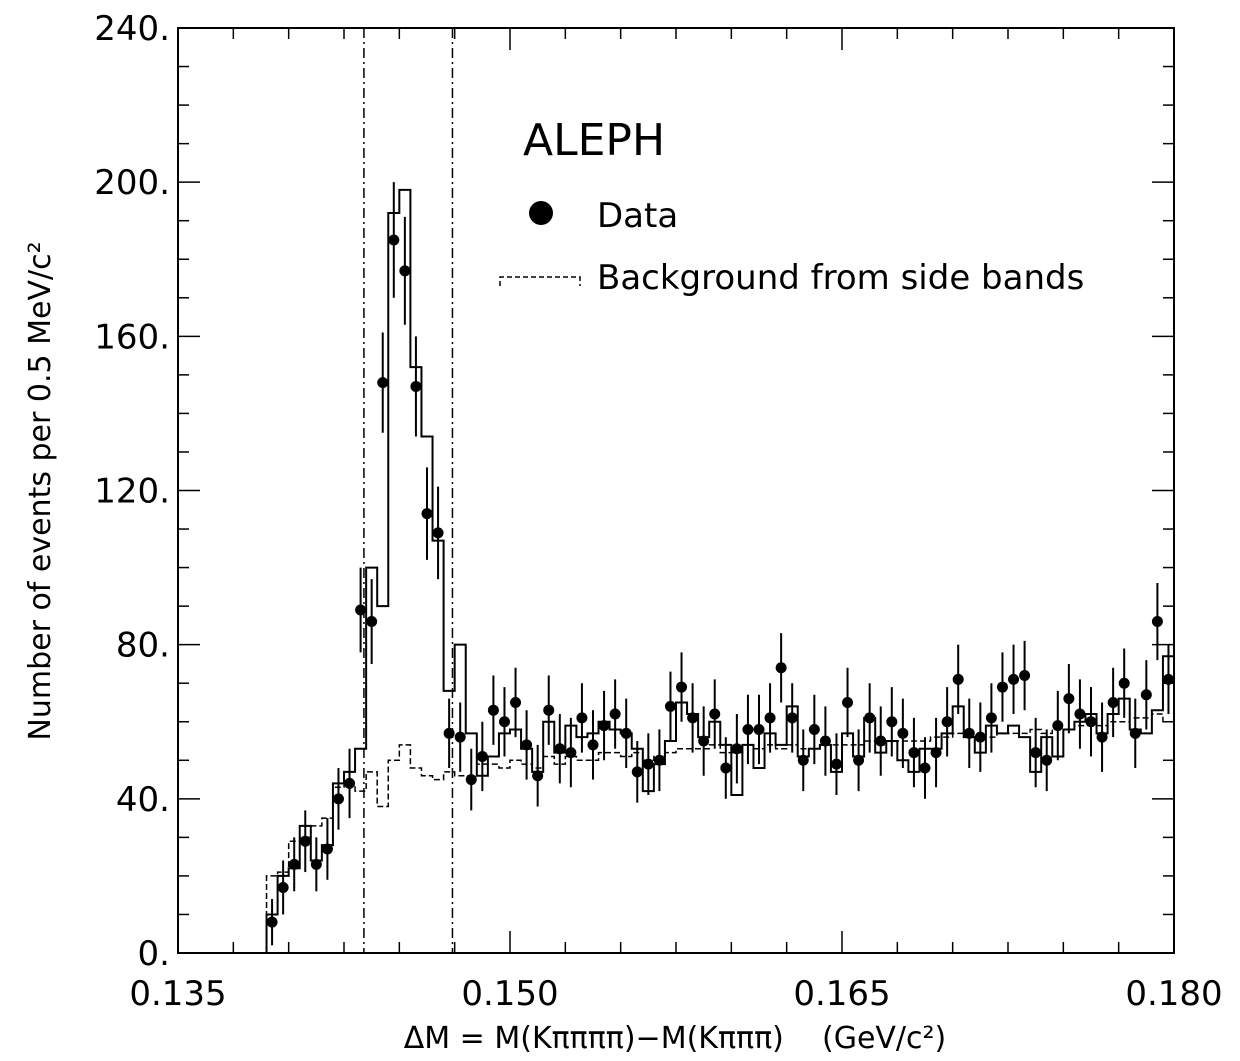 This screenshot has height=1061, width=1240. Describe the element at coordinates (637, 216) in the screenshot. I see `legend-data-label: Data` at that location.